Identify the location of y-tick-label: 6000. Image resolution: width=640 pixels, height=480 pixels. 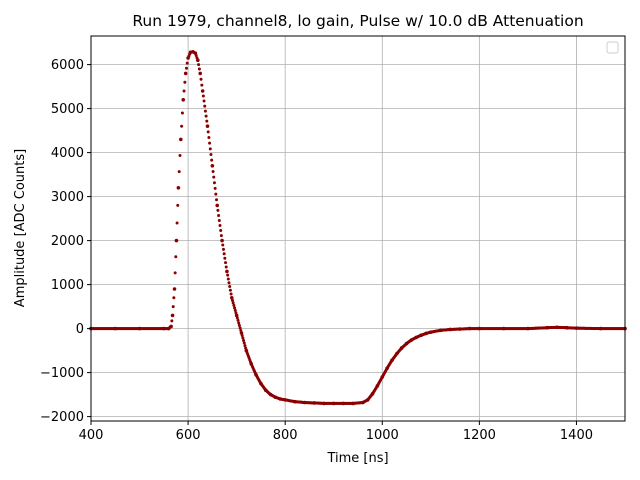
(67, 65).